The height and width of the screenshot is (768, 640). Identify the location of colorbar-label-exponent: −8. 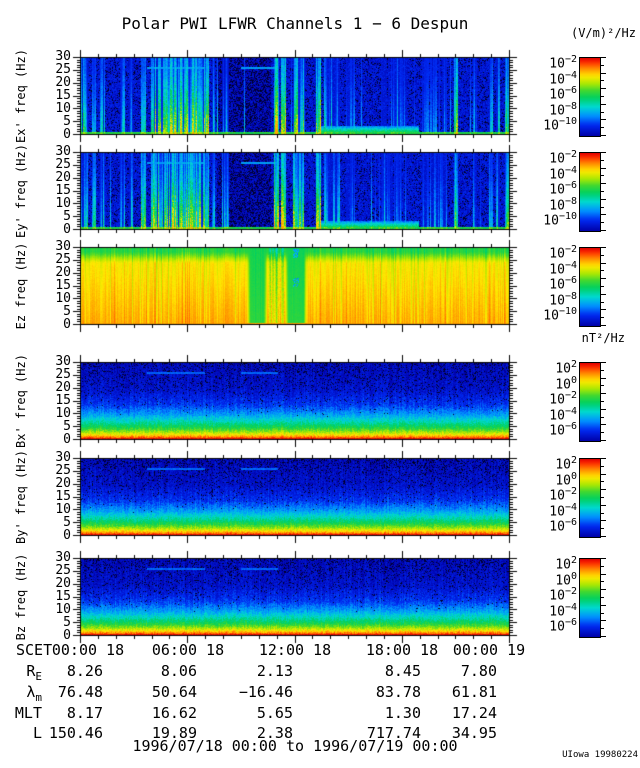
(570, 106).